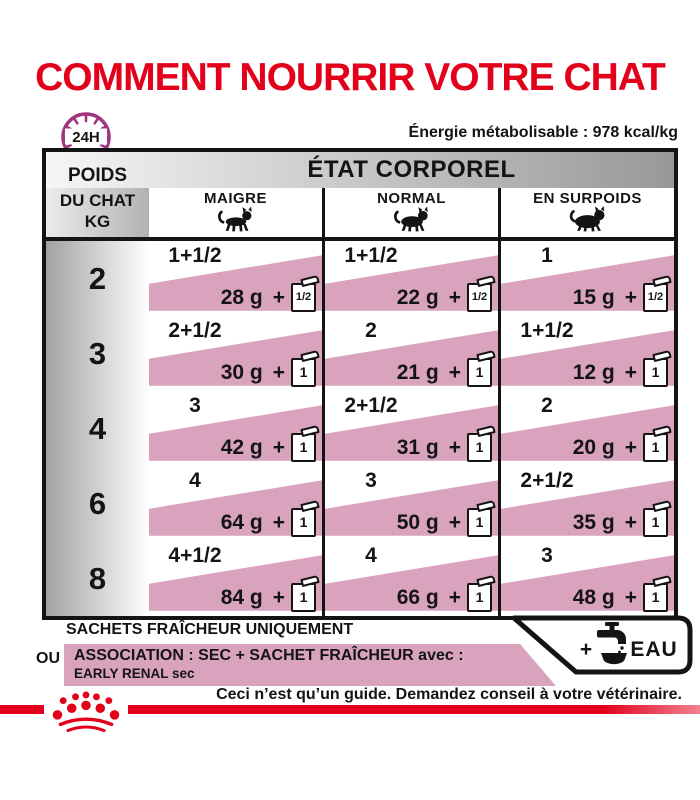 The image size is (700, 800). What do you see at coordinates (350, 709) in the screenshot?
I see `brand-bar` at bounding box center [350, 709].